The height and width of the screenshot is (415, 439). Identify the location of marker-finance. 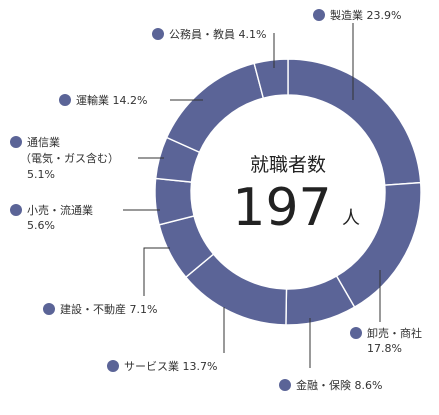
(285, 385).